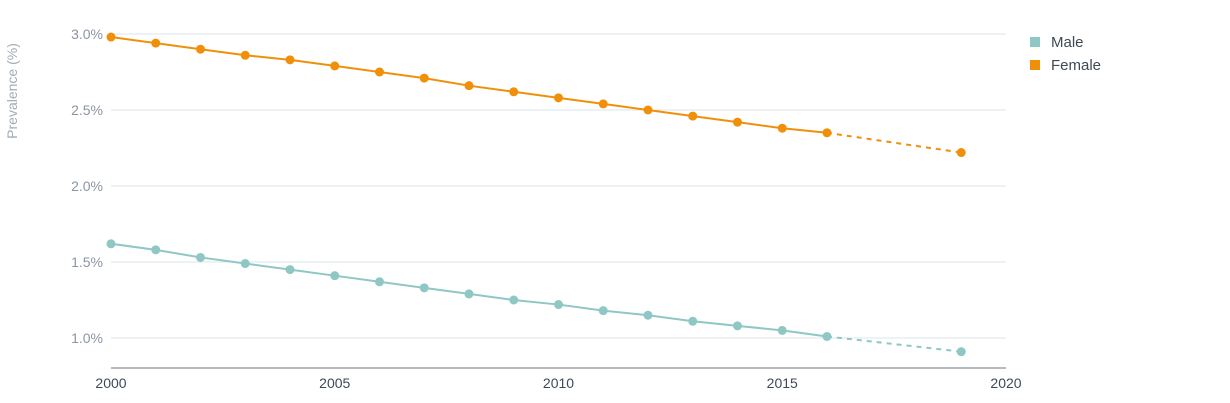 This screenshot has width=1230, height=403. I want to click on legend-label: Female, so click(1076, 65).